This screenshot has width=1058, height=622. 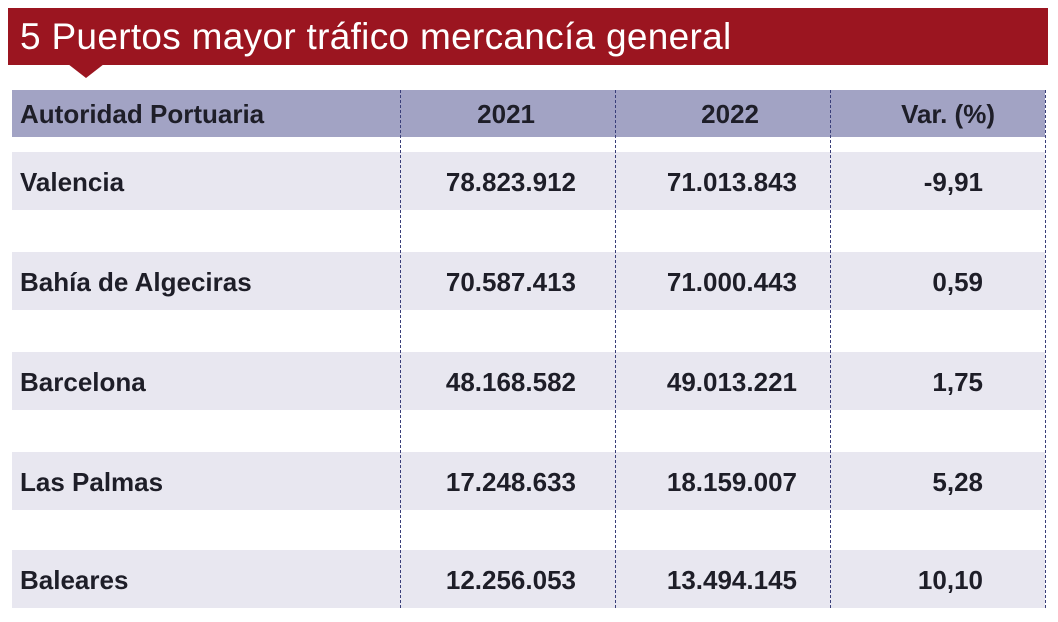 What do you see at coordinates (510, 382) in the screenshot?
I see `value-2021: 48.168.582` at bounding box center [510, 382].